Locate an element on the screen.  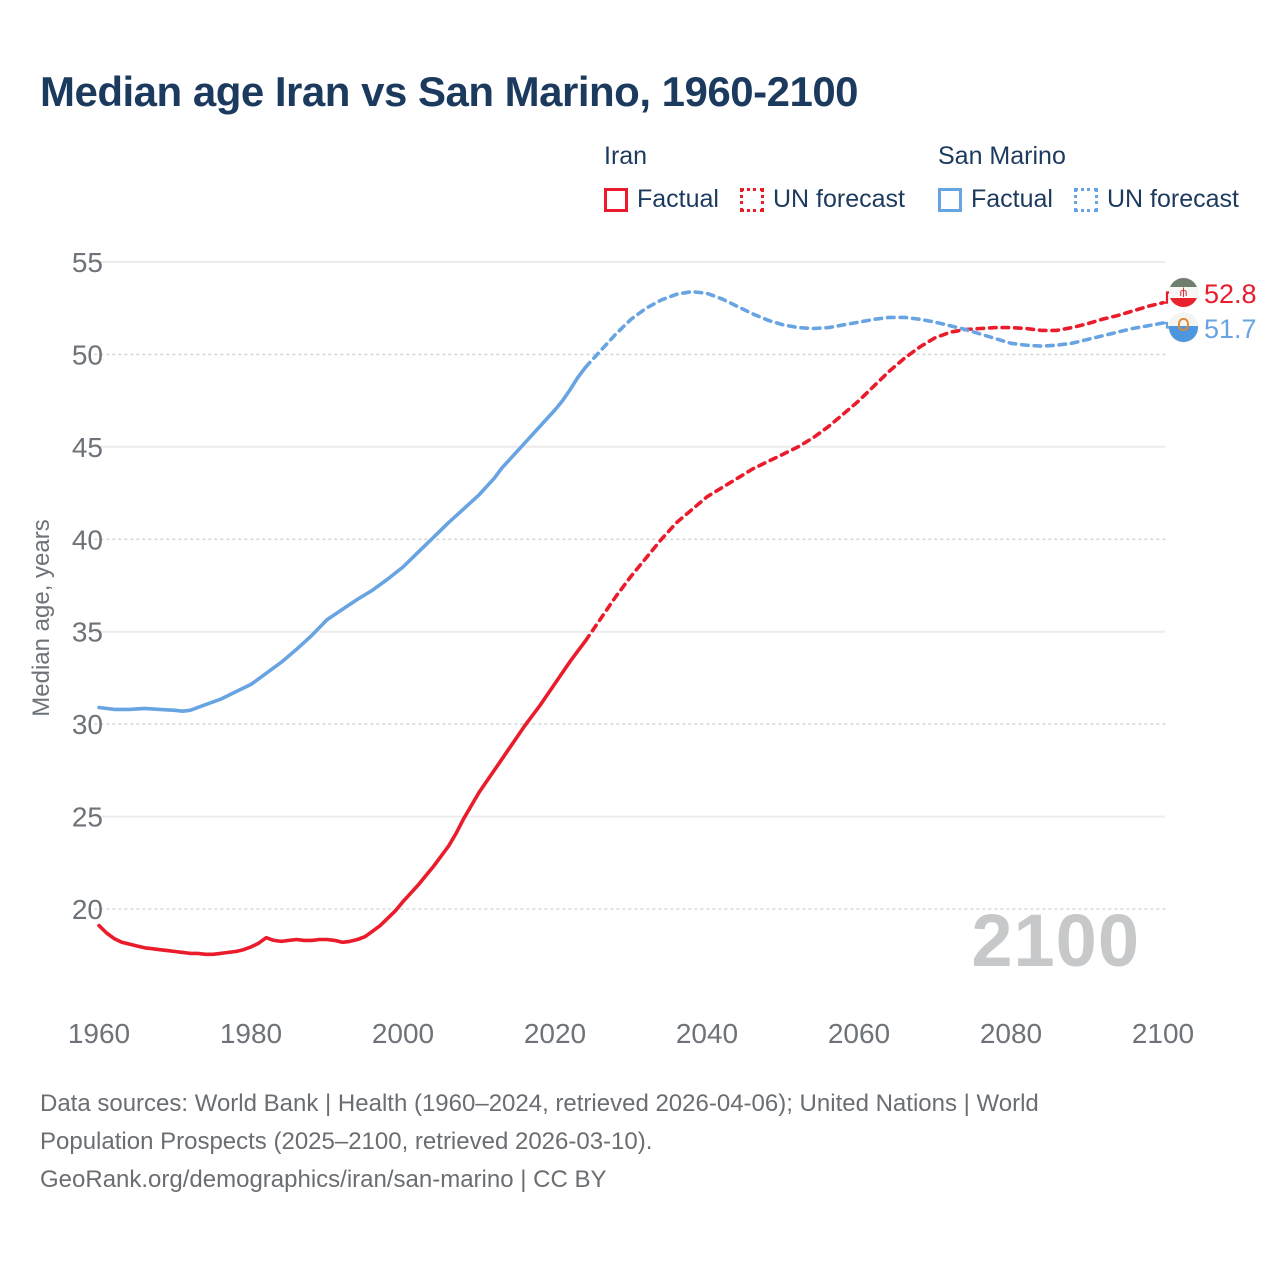
san-marino-flag-icon is located at coordinates (1183, 327).